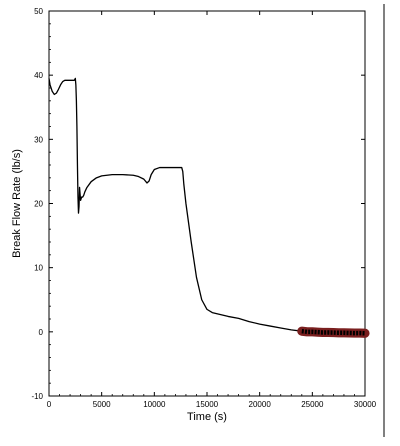 The image size is (400, 446). I want to click on x-tick-label: 10000, so click(154, 404).